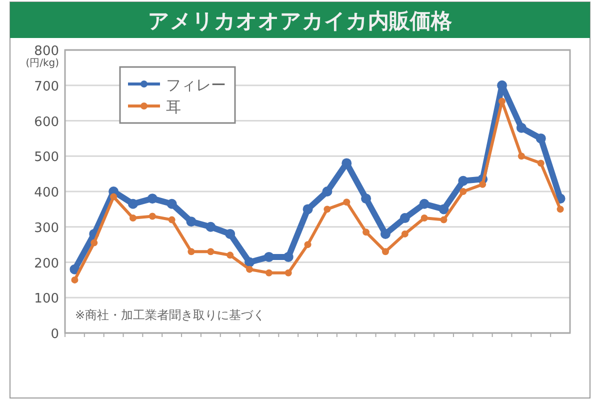 This screenshot has width=600, height=400. What do you see at coordinates (46, 122) in the screenshot?
I see `y-tick-label: 600` at bounding box center [46, 122].